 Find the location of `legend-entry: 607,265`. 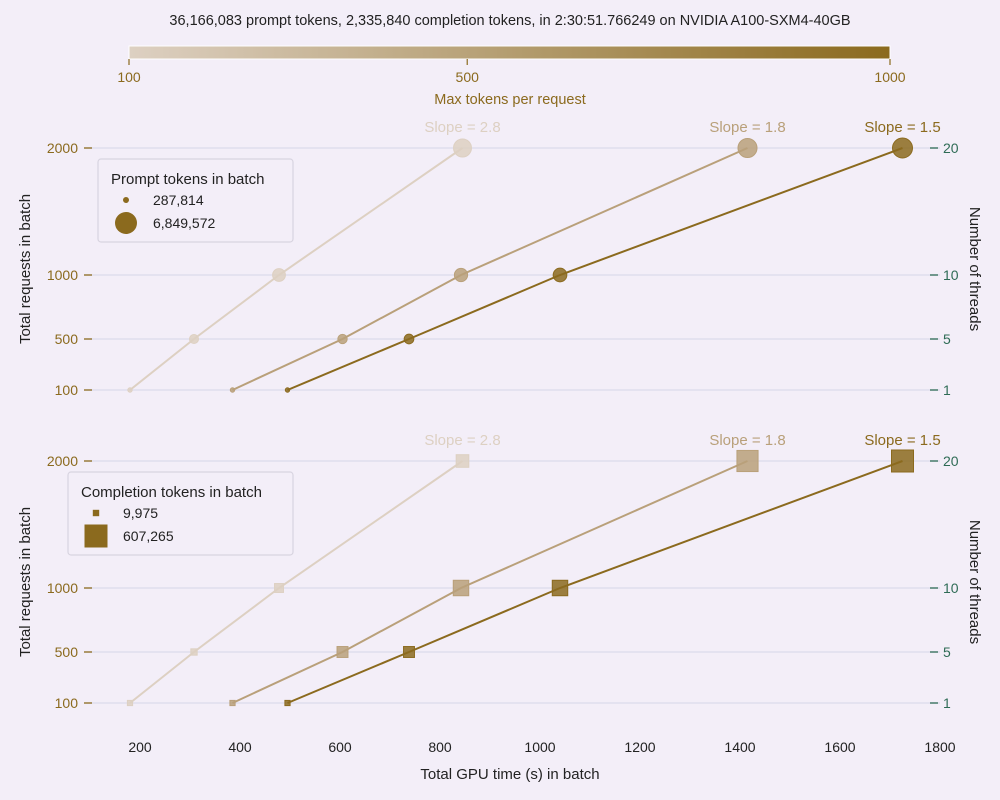

legend-entry: 607,265 is located at coordinates (148, 536).